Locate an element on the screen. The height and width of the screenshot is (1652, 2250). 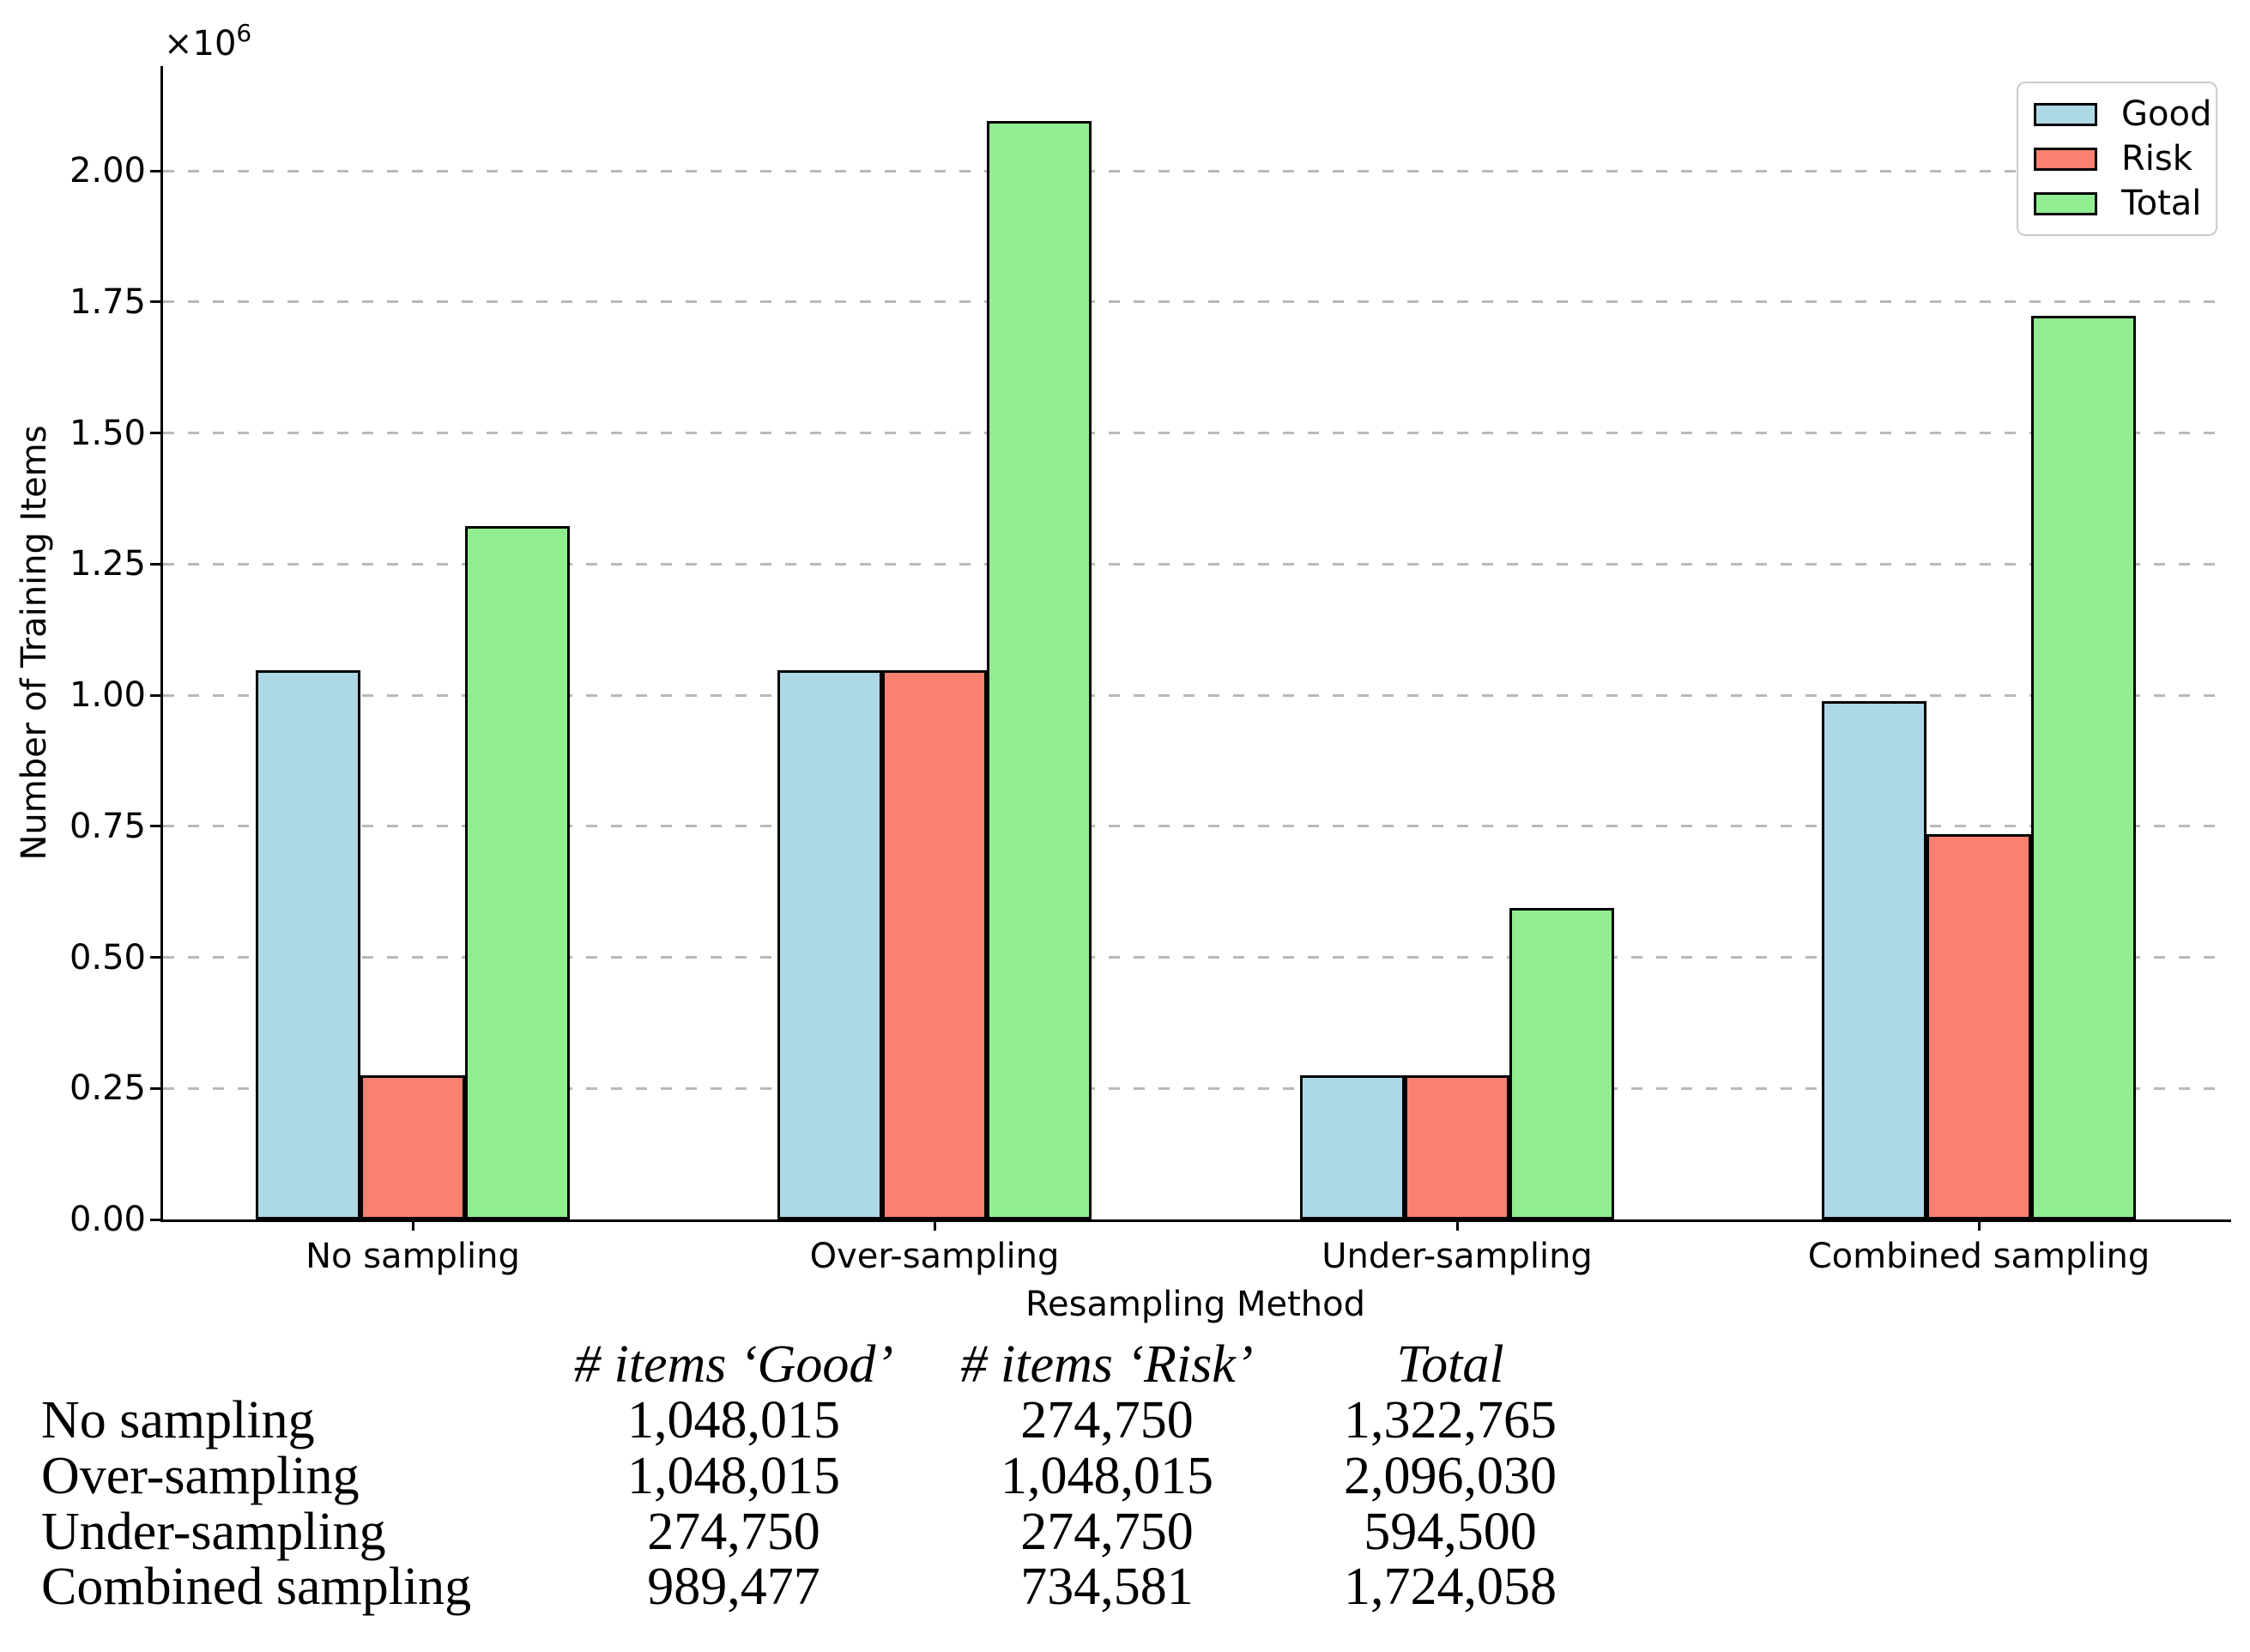
good-swatch-icon is located at coordinates (2065, 114).